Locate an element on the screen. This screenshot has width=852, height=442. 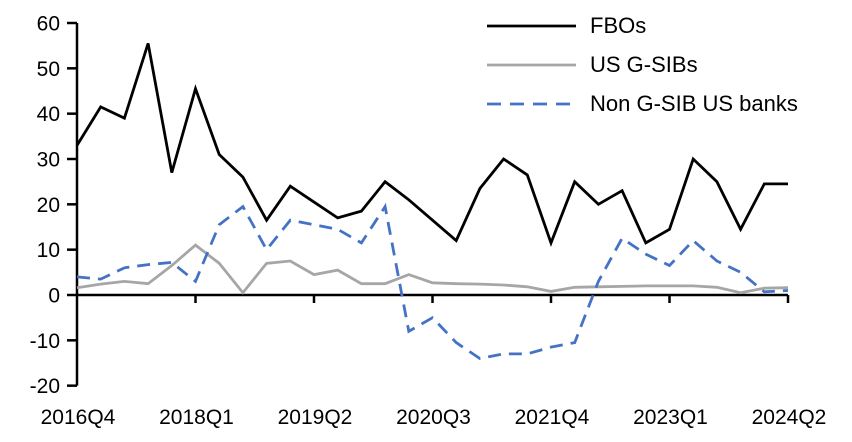
series-line-us-g-sibs is located at coordinates (432, 269).